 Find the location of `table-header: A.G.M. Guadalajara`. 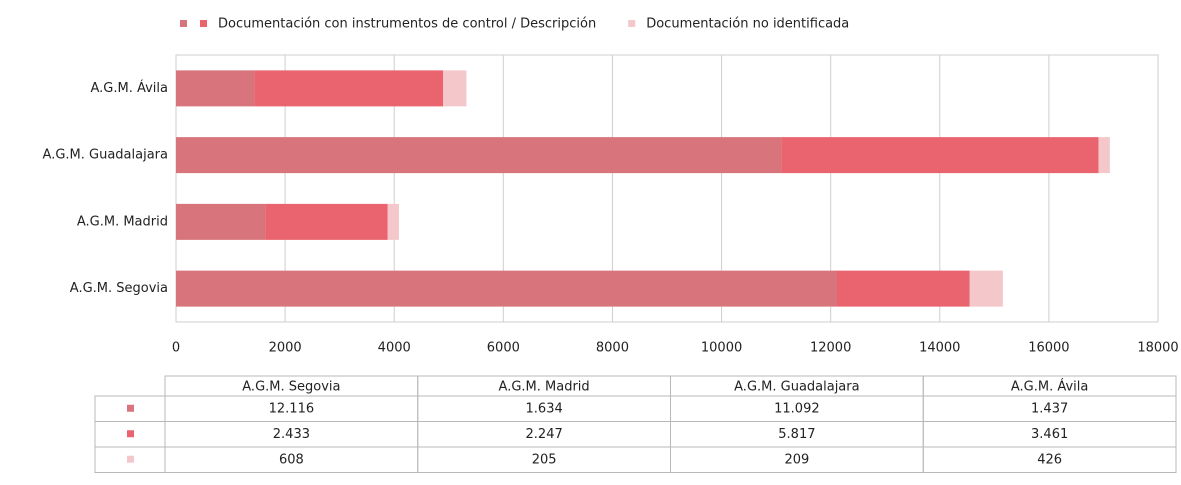

table-header: A.G.M. Guadalajara is located at coordinates (796, 387).